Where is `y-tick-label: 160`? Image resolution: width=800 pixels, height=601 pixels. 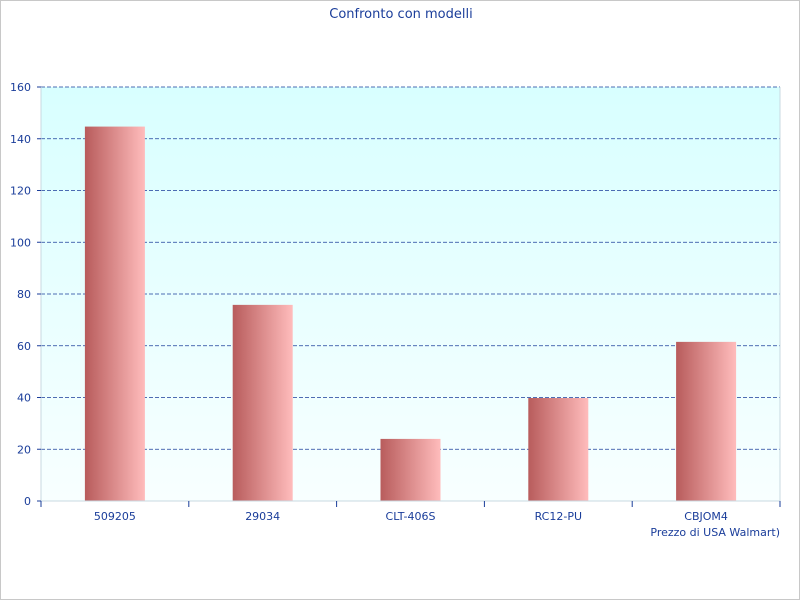 y-tick-label: 160 is located at coordinates (20, 87).